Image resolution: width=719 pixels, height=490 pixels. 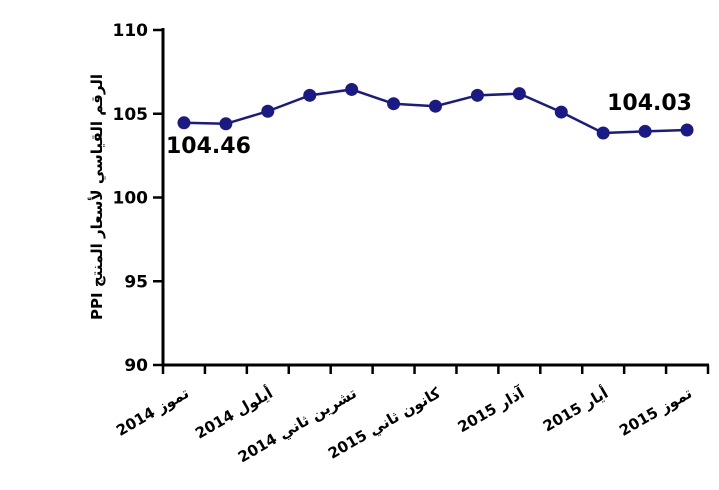 I want to click on x-axis-tick-label: آذار 2015, so click(x=491, y=409).